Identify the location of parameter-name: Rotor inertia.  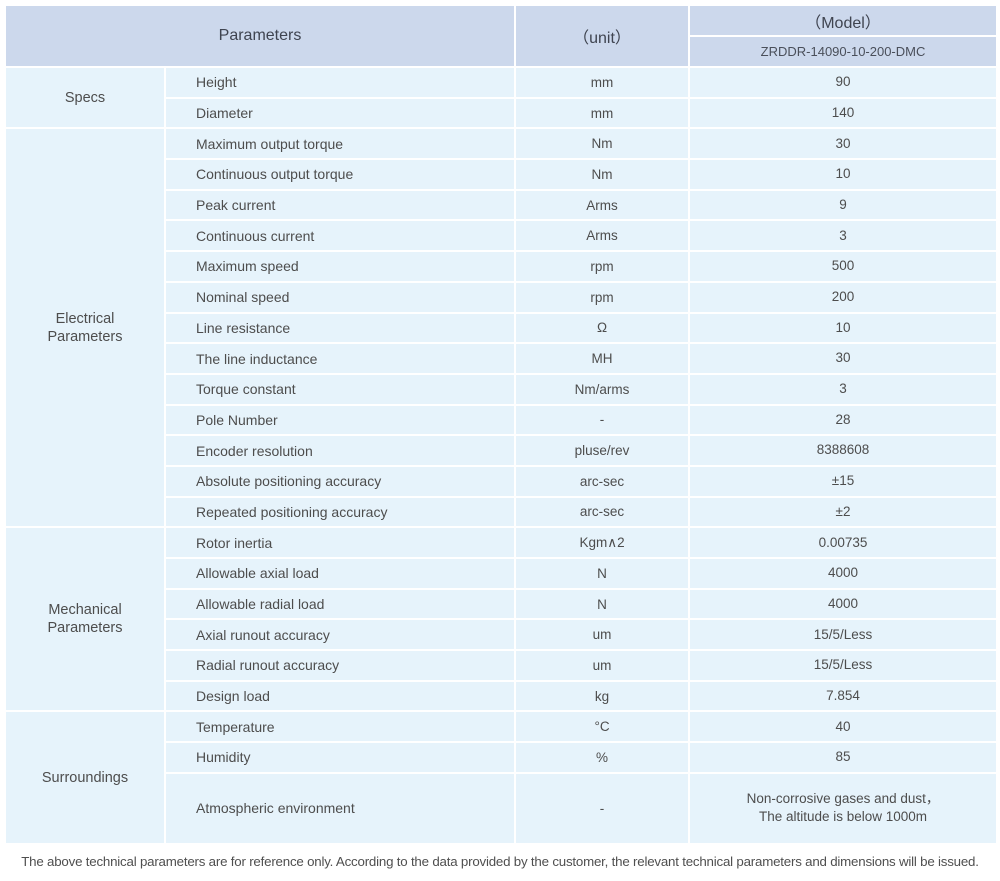
(340, 542).